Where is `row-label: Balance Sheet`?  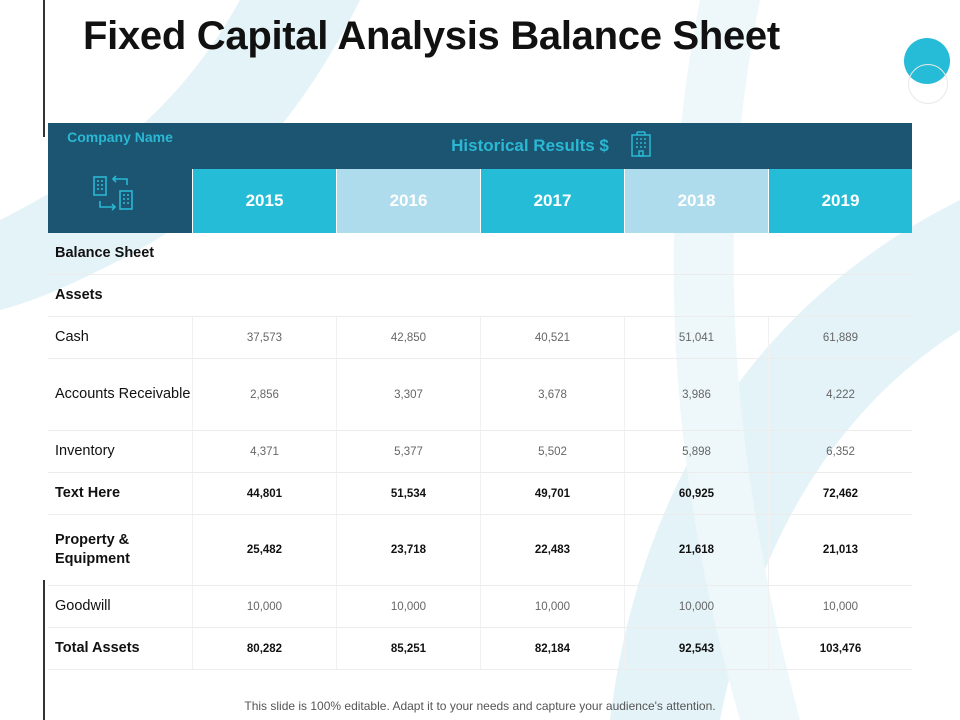 row-label: Balance Sheet is located at coordinates (105, 253).